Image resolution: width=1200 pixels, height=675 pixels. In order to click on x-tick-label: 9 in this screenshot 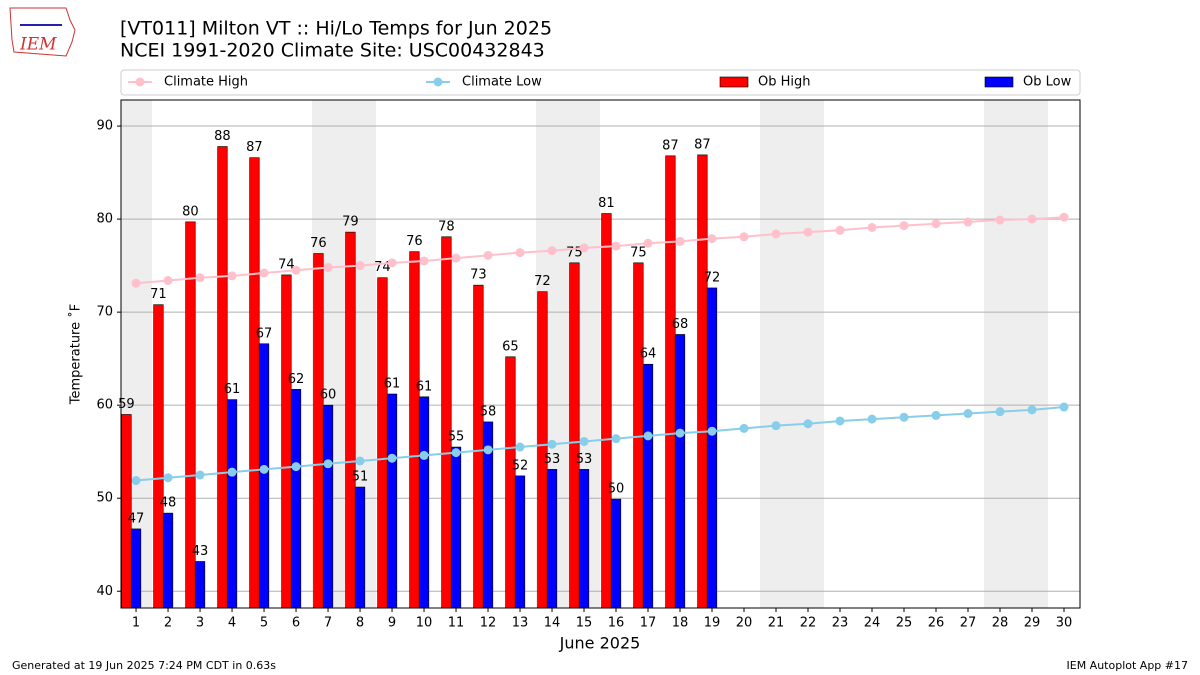, I will do `click(392, 623)`.